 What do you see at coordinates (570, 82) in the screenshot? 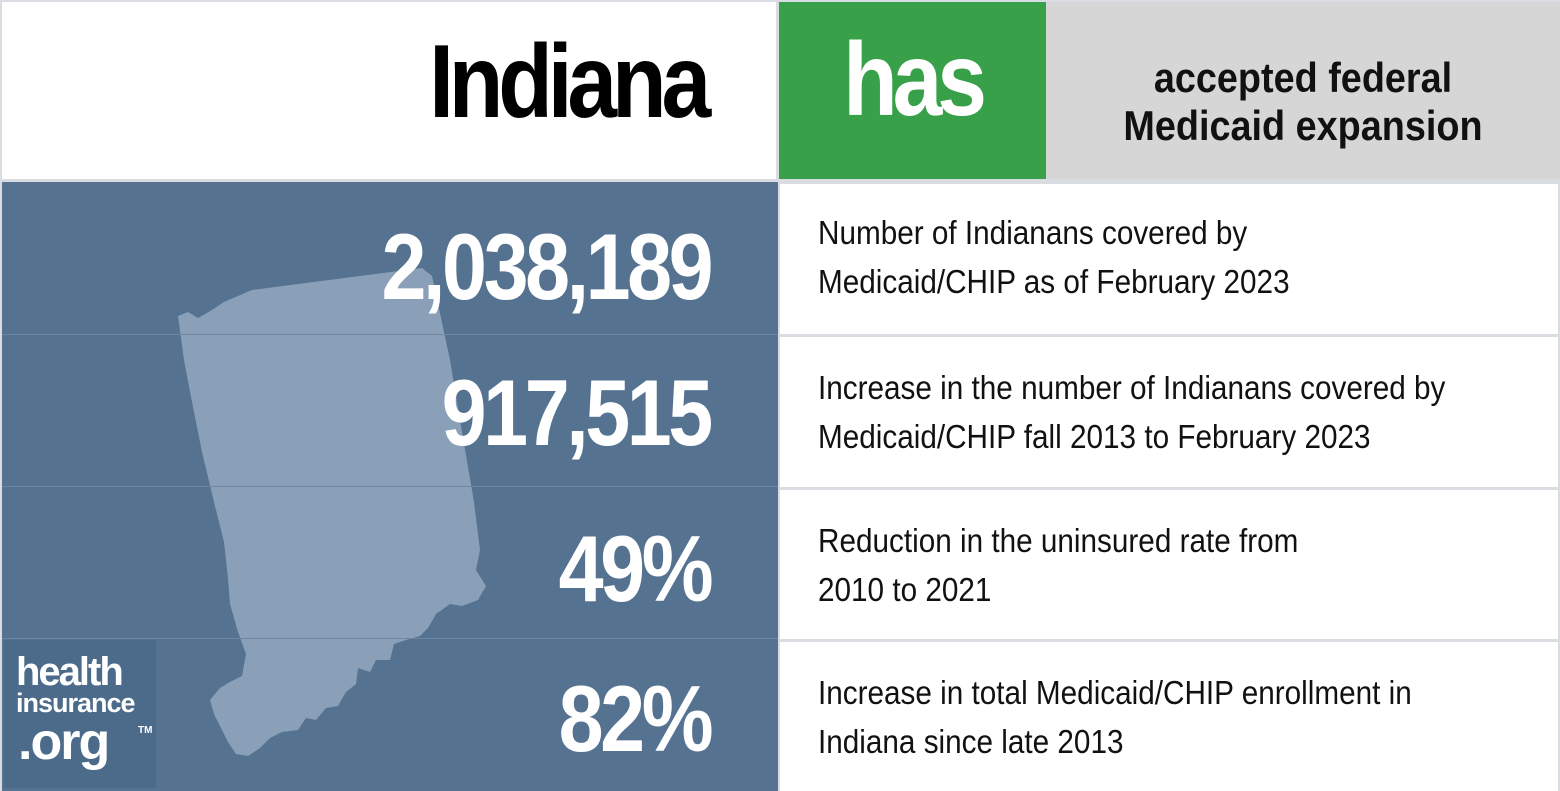
I see `state-name: Indiana` at bounding box center [570, 82].